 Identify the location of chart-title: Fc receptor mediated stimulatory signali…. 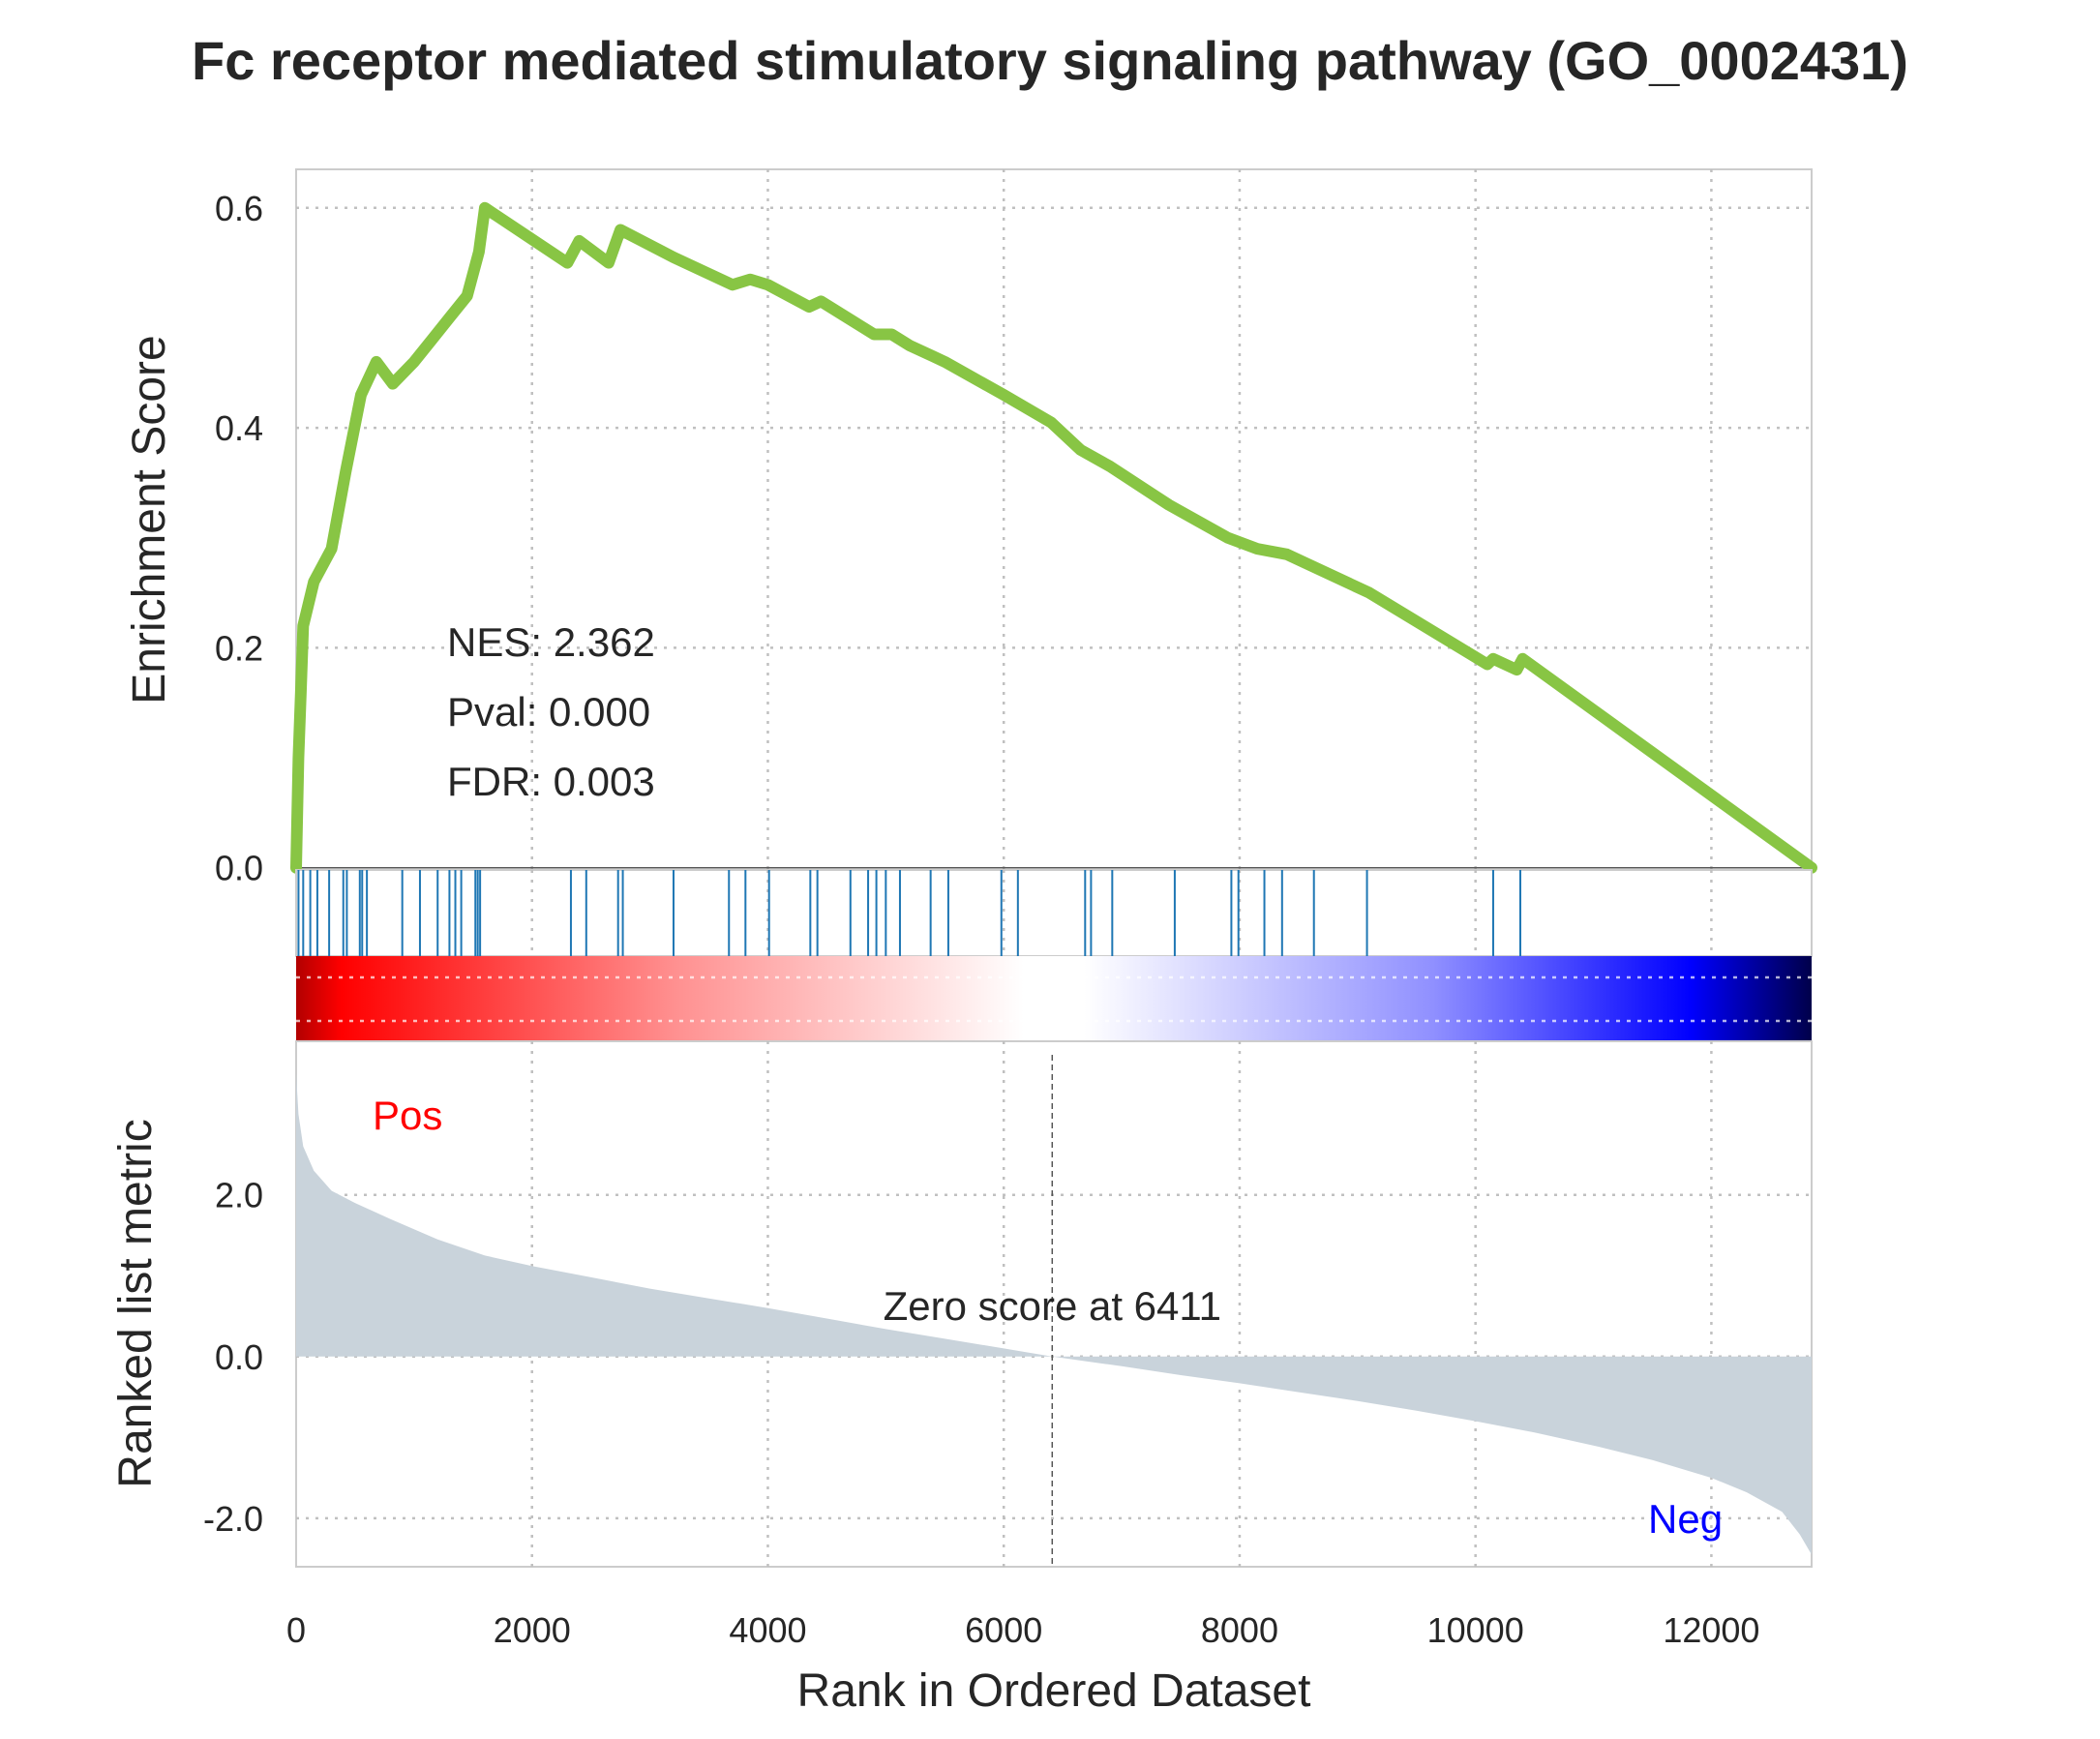
(1050, 61).